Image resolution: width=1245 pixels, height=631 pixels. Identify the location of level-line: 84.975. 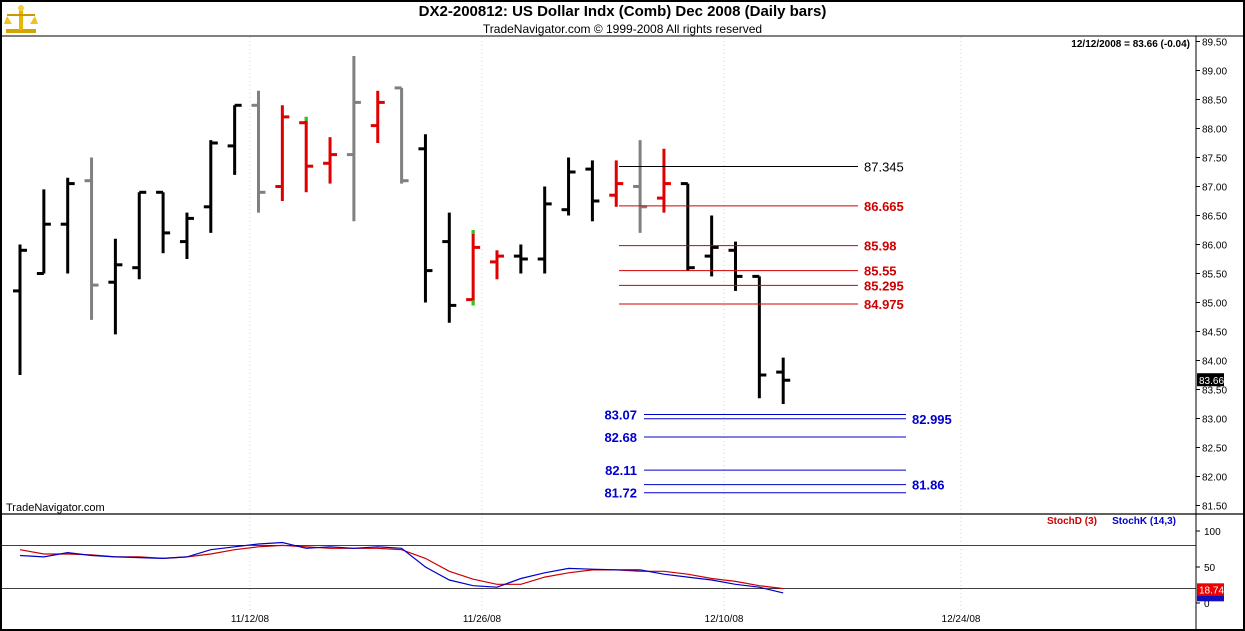
(761, 304).